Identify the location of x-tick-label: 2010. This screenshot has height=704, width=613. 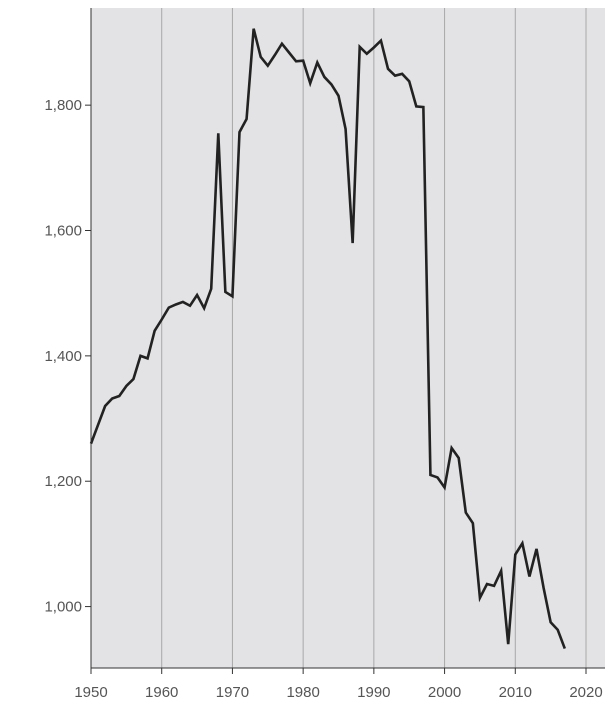
(515, 692).